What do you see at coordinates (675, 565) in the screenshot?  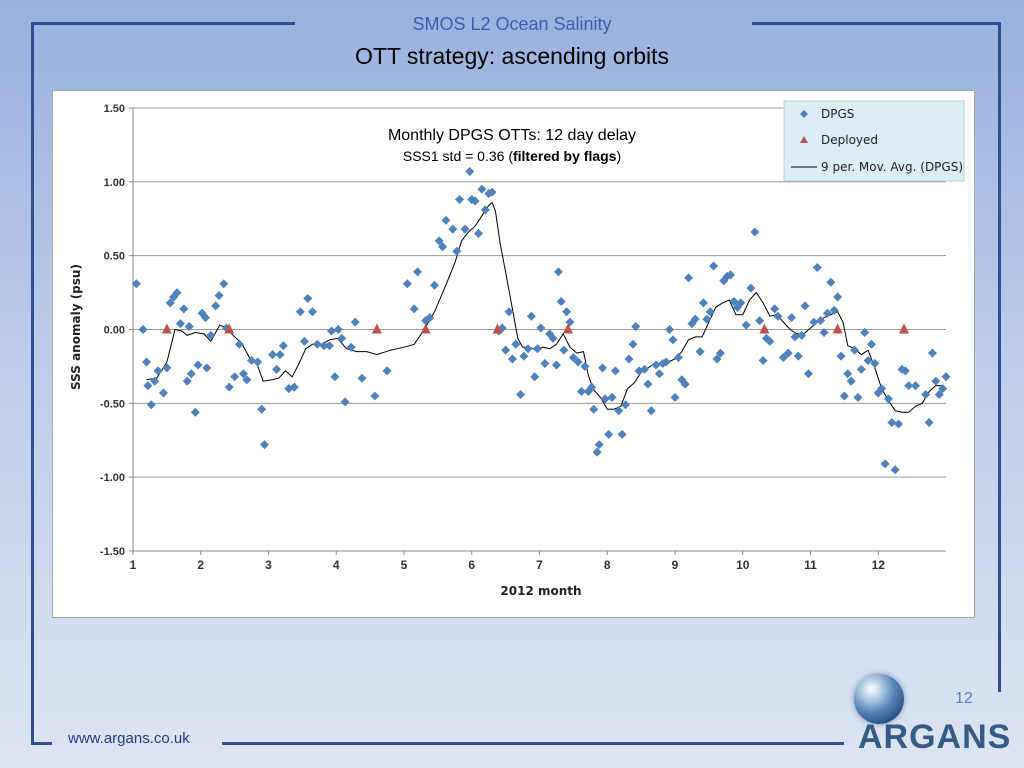 I see `x-tick-label: 9` at bounding box center [675, 565].